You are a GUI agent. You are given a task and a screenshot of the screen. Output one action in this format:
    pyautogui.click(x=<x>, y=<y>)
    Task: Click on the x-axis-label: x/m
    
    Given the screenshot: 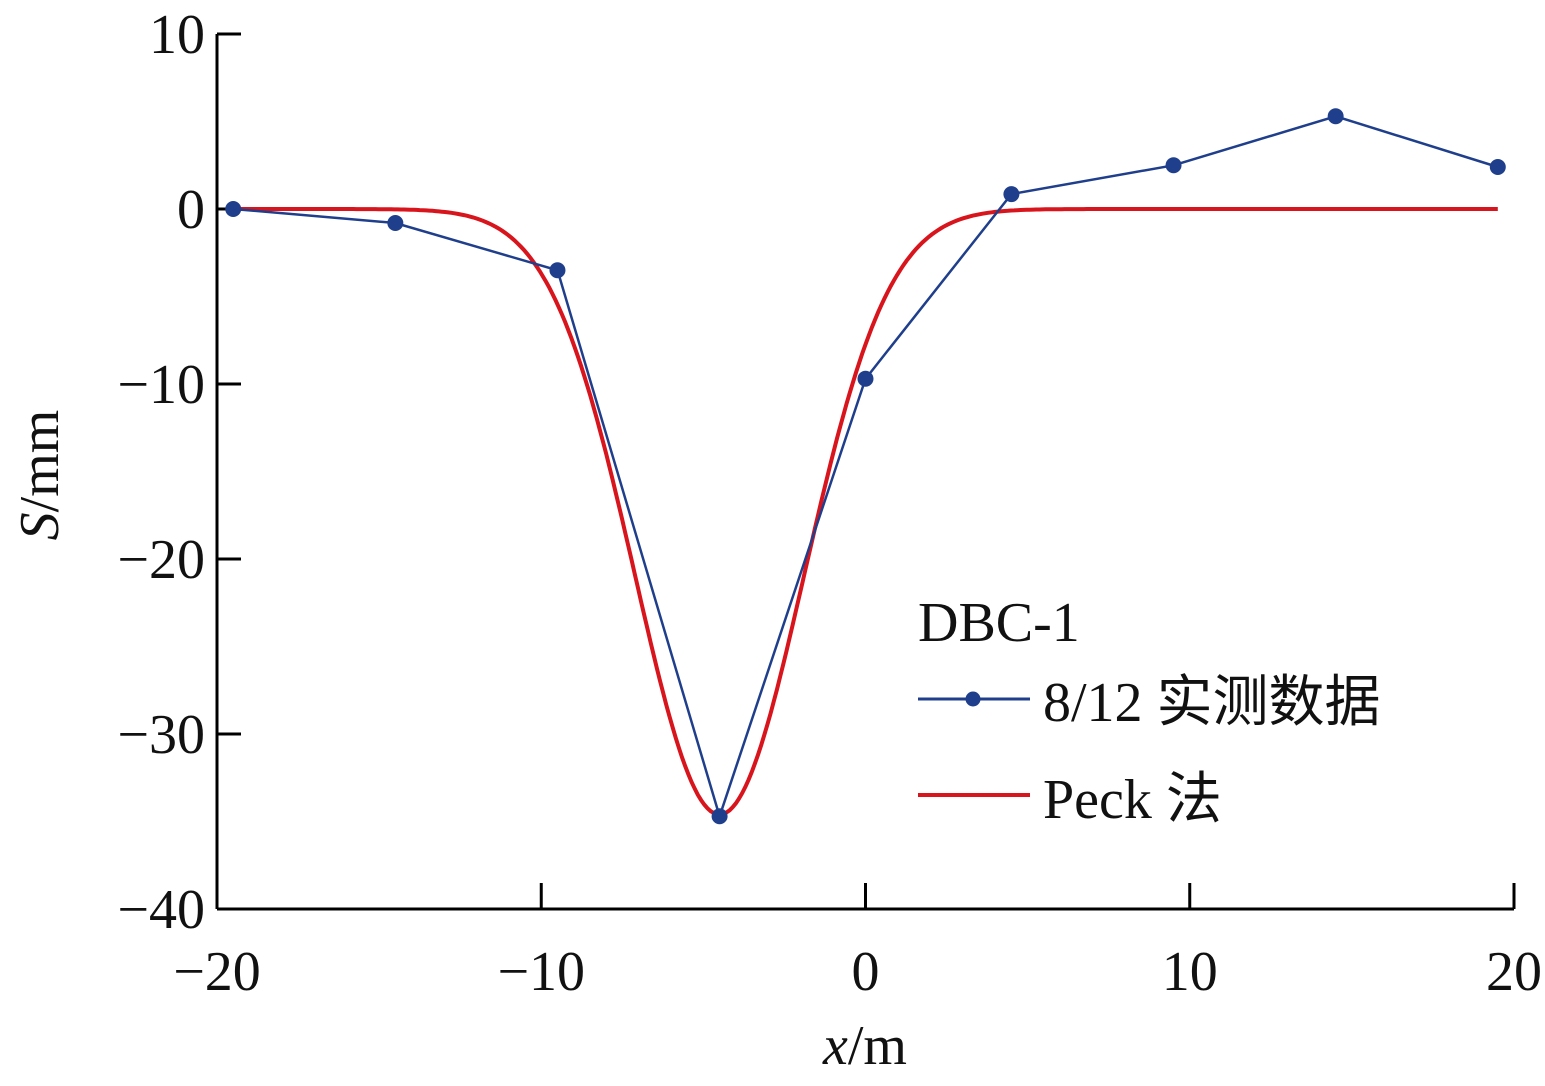 What is the action you would take?
    pyautogui.click(x=864, y=1046)
    